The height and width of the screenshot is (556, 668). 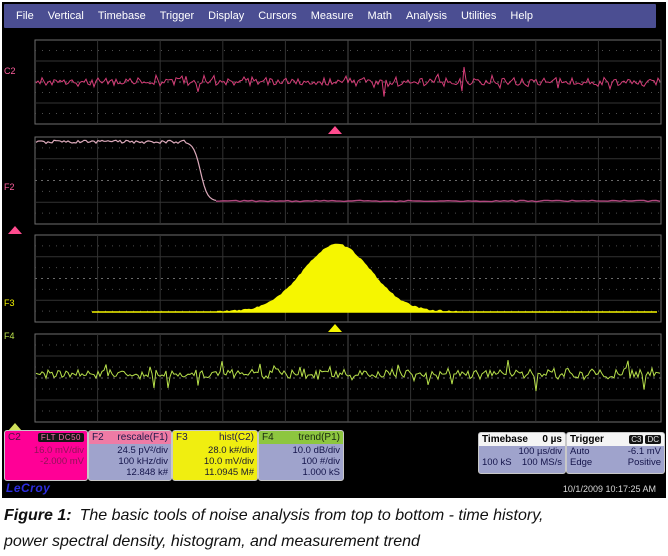 I want to click on timebase-delay: 0 µs, so click(x=552, y=439).